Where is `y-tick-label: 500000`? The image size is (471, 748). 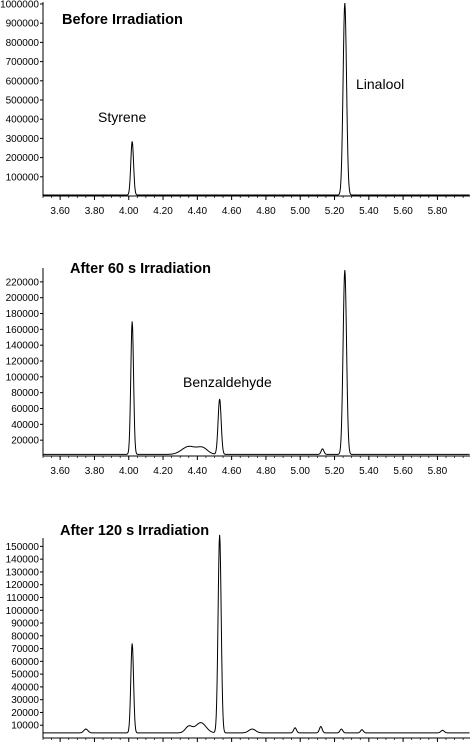 y-tick-label: 500000 is located at coordinates (23, 101).